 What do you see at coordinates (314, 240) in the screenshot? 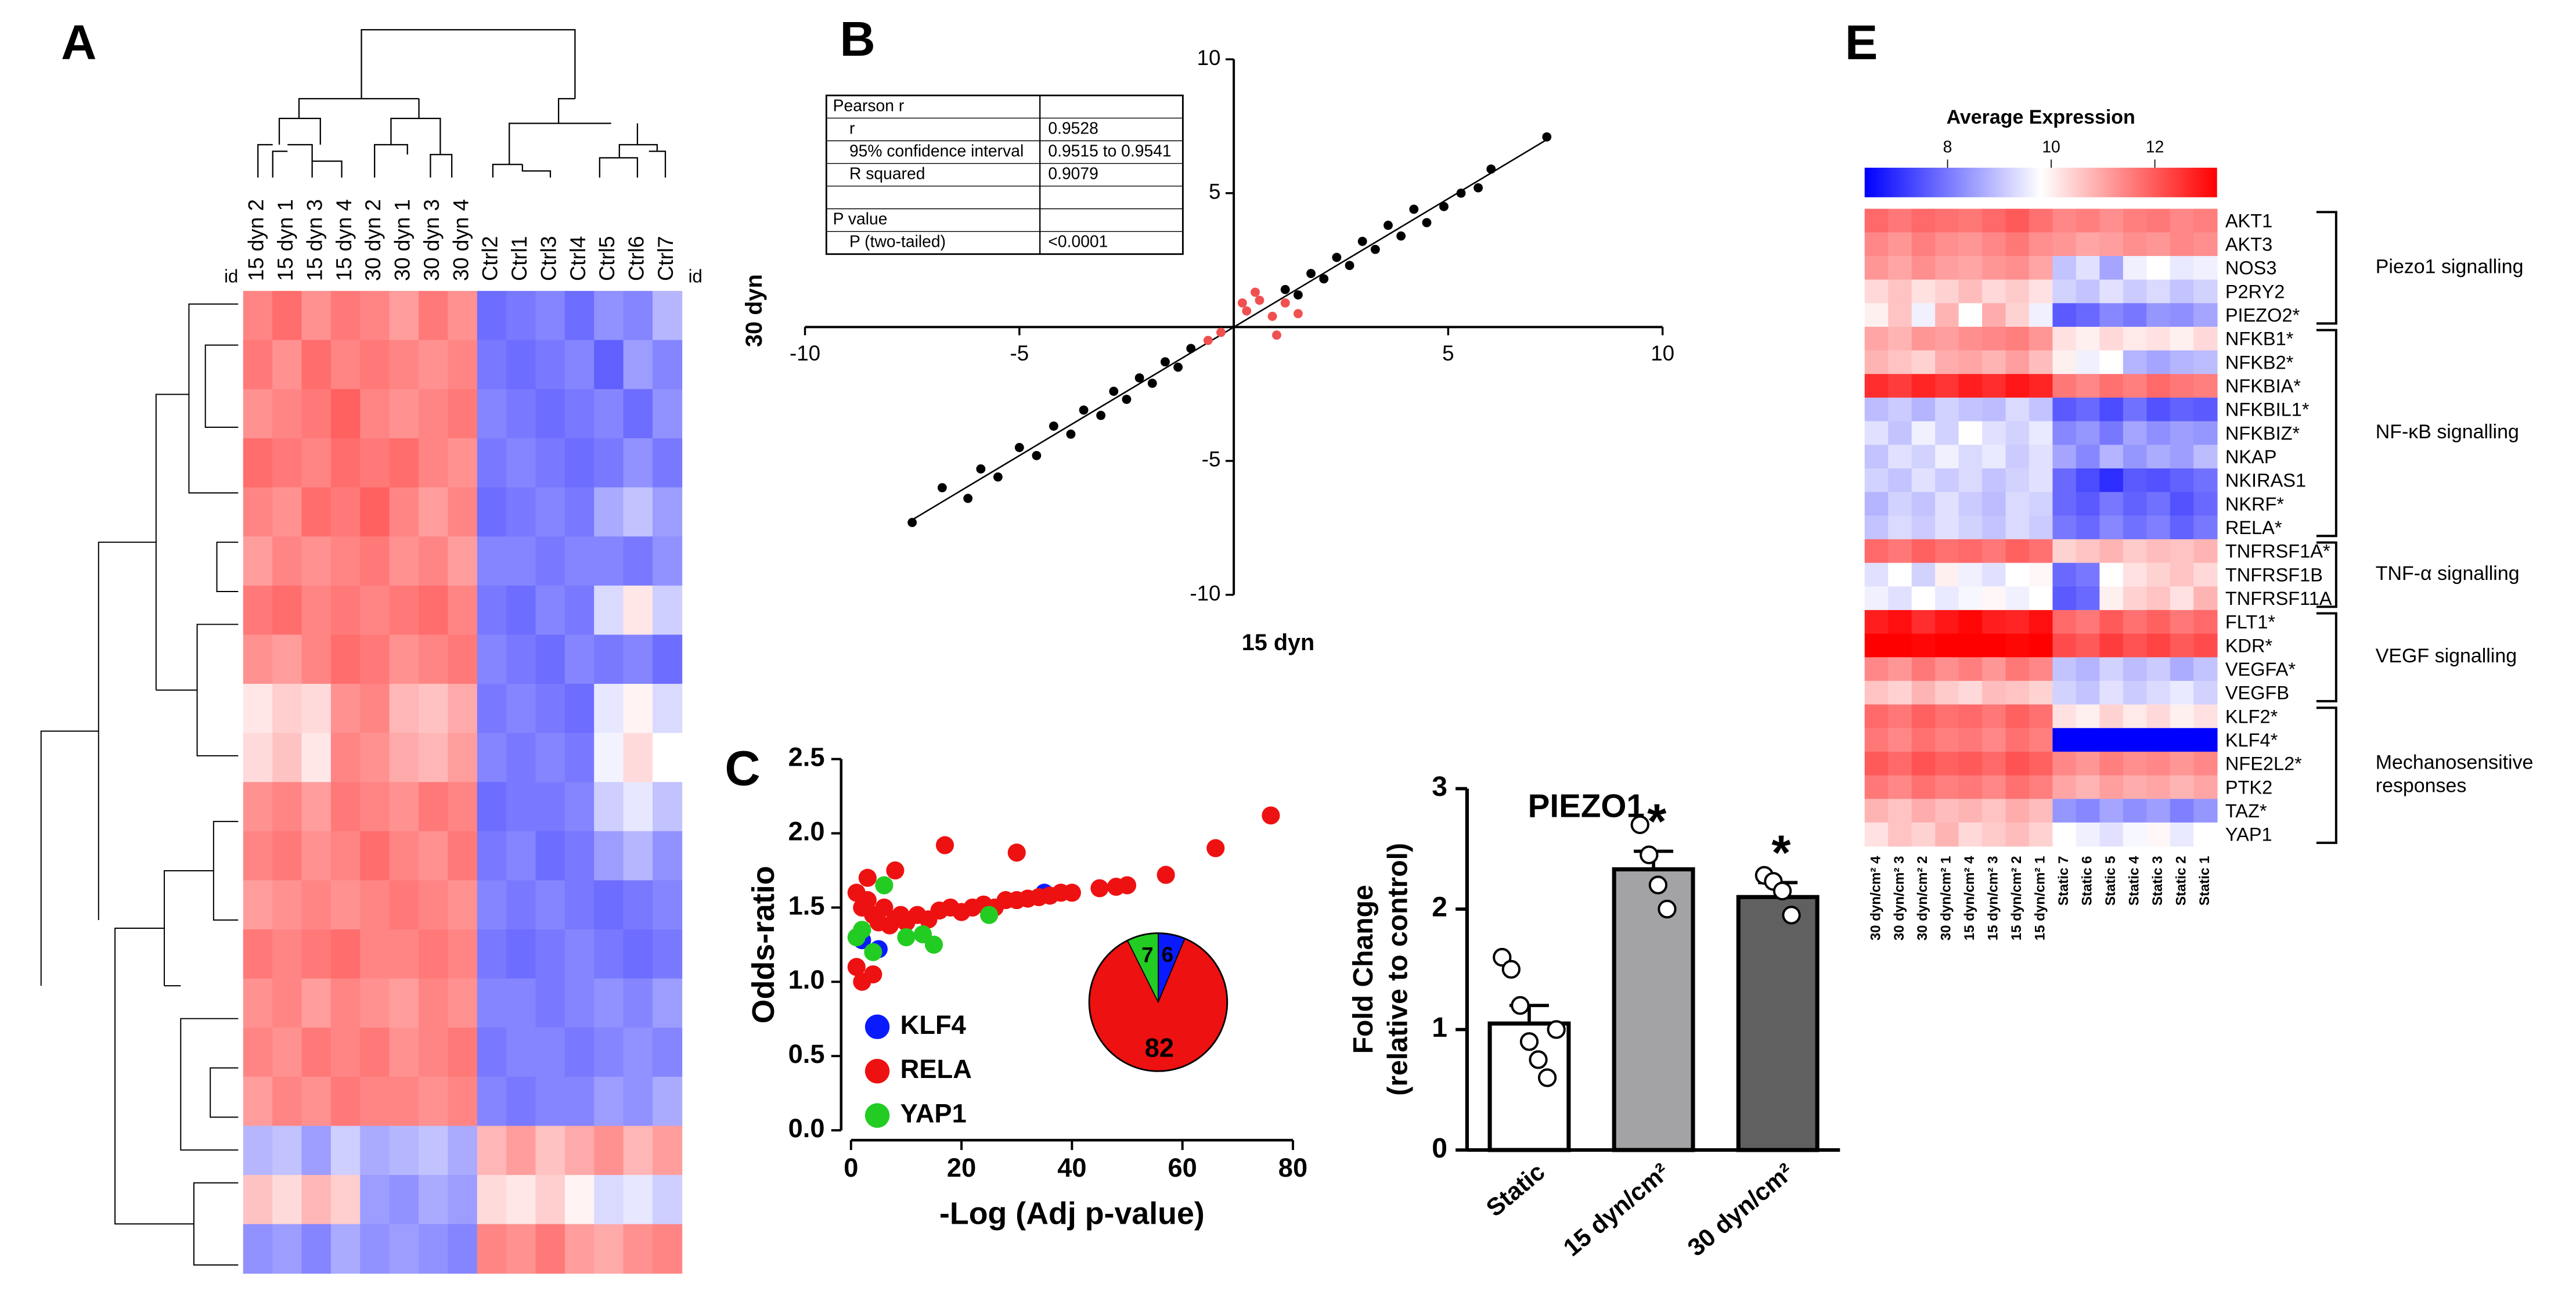
I see `column-label: 15 dyn 3` at bounding box center [314, 240].